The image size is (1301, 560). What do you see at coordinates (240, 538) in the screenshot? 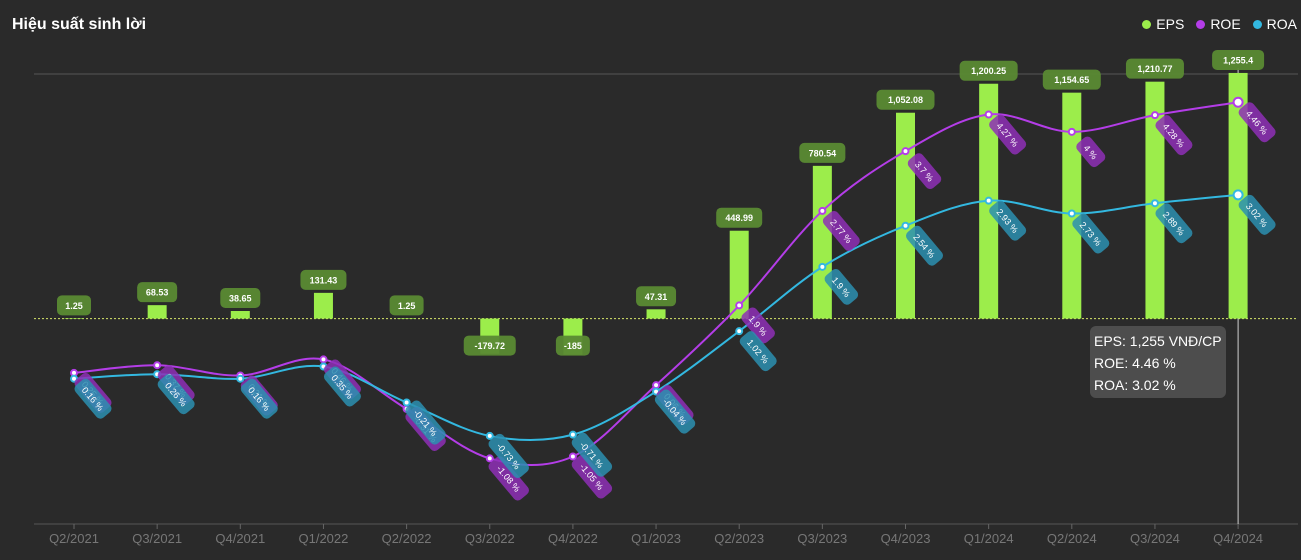
I see `x-tick-label: Q4/2021` at bounding box center [240, 538].